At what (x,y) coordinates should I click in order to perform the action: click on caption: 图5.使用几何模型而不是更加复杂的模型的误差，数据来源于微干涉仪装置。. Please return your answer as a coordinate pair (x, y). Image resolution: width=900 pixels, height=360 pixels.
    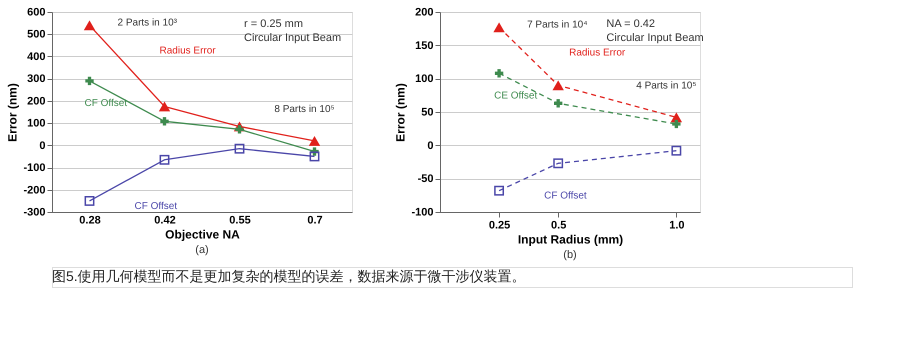
    Looking at the image, I should click on (289, 276).